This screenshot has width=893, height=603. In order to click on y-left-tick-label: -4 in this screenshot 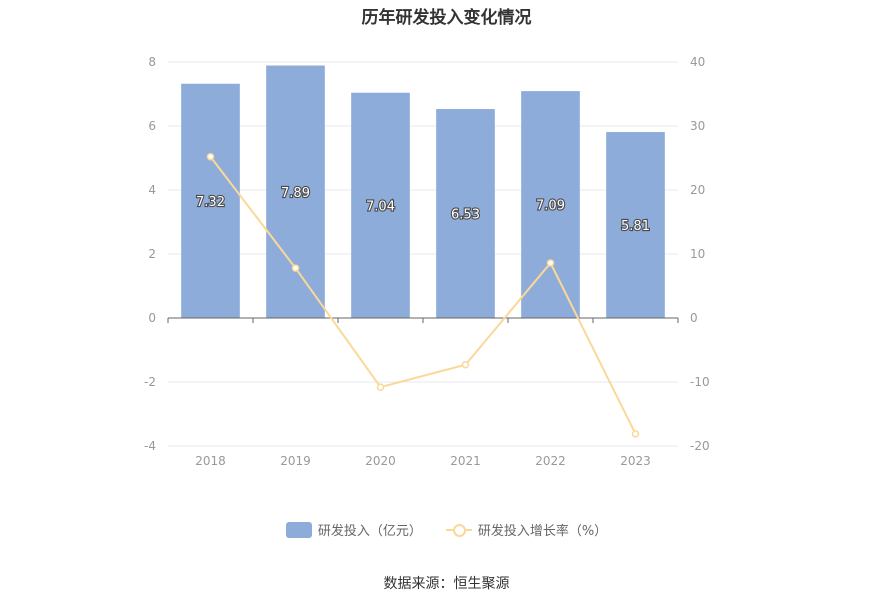, I will do `click(150, 446)`.